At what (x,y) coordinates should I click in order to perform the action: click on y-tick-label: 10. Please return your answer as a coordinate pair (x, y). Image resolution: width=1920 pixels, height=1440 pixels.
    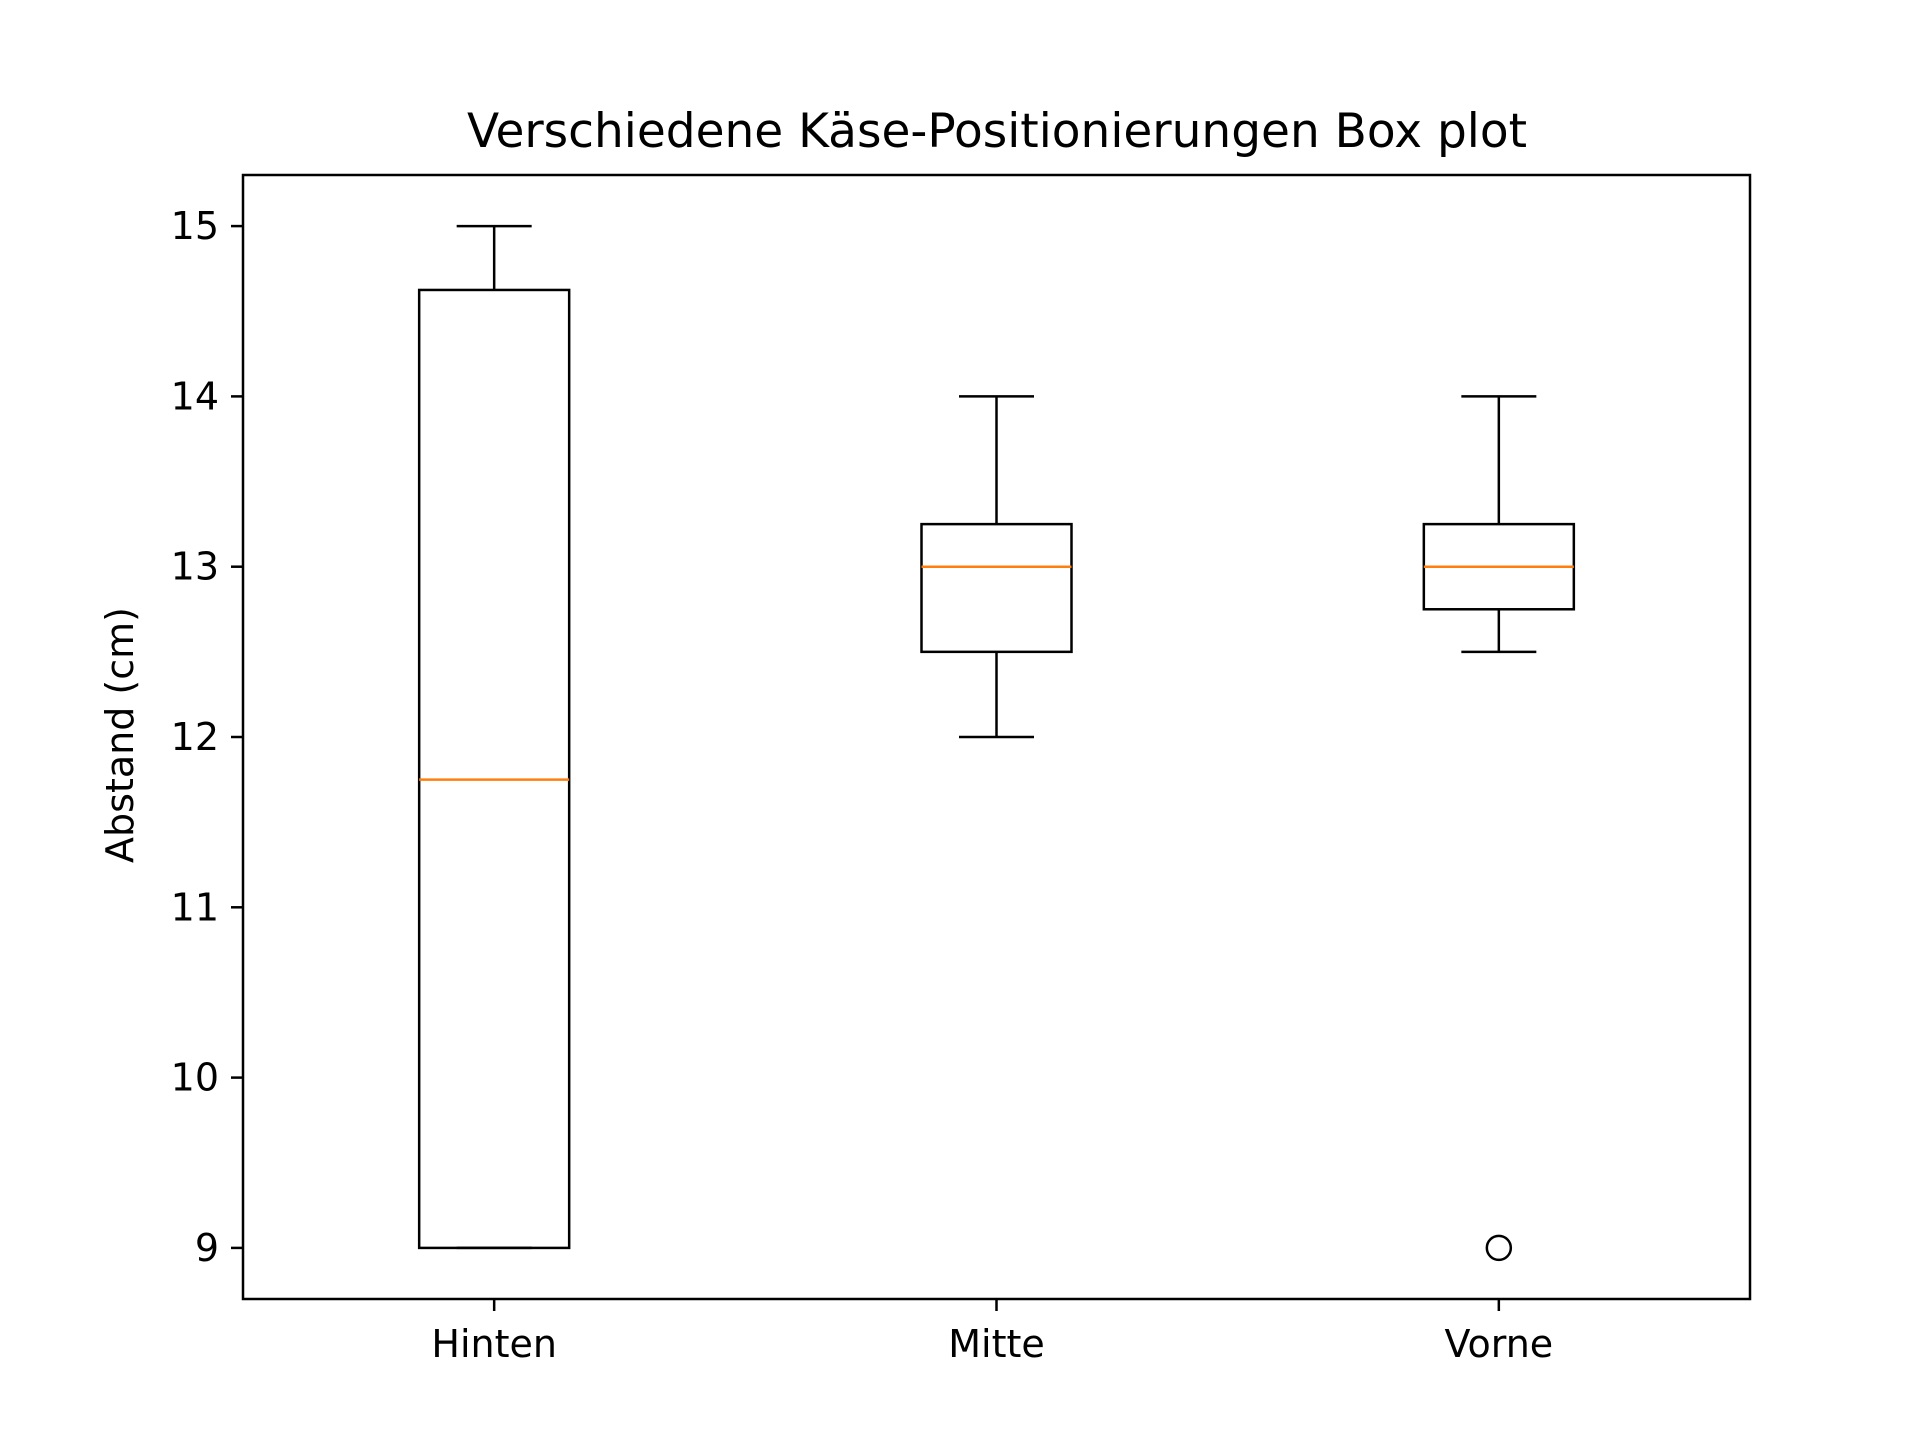
    Looking at the image, I should click on (195, 1078).